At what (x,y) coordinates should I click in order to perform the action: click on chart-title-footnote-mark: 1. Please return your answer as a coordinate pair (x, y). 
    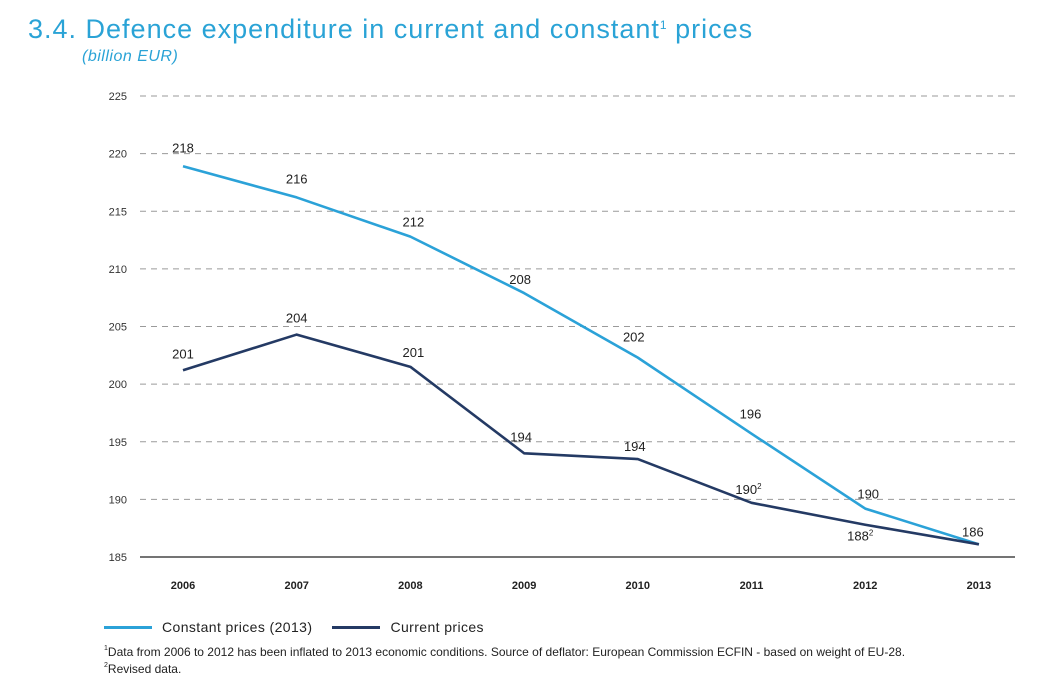
    Looking at the image, I should click on (663, 25).